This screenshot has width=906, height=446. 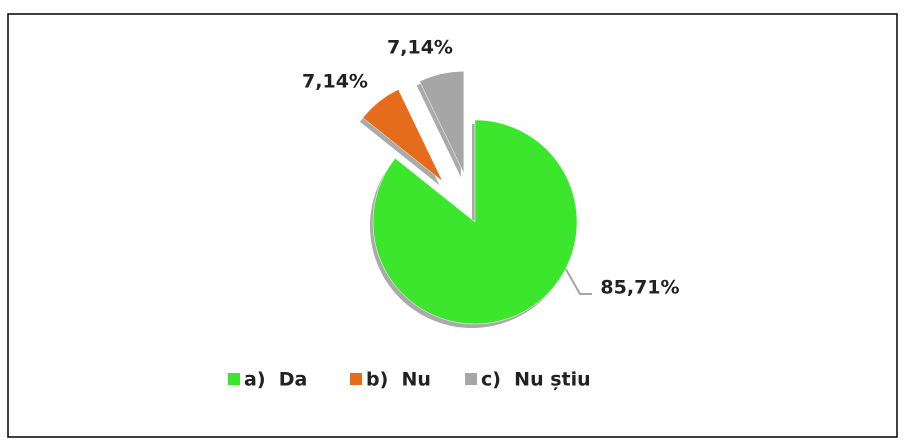 What do you see at coordinates (639, 288) in the screenshot?
I see `data-label: 85,71%` at bounding box center [639, 288].